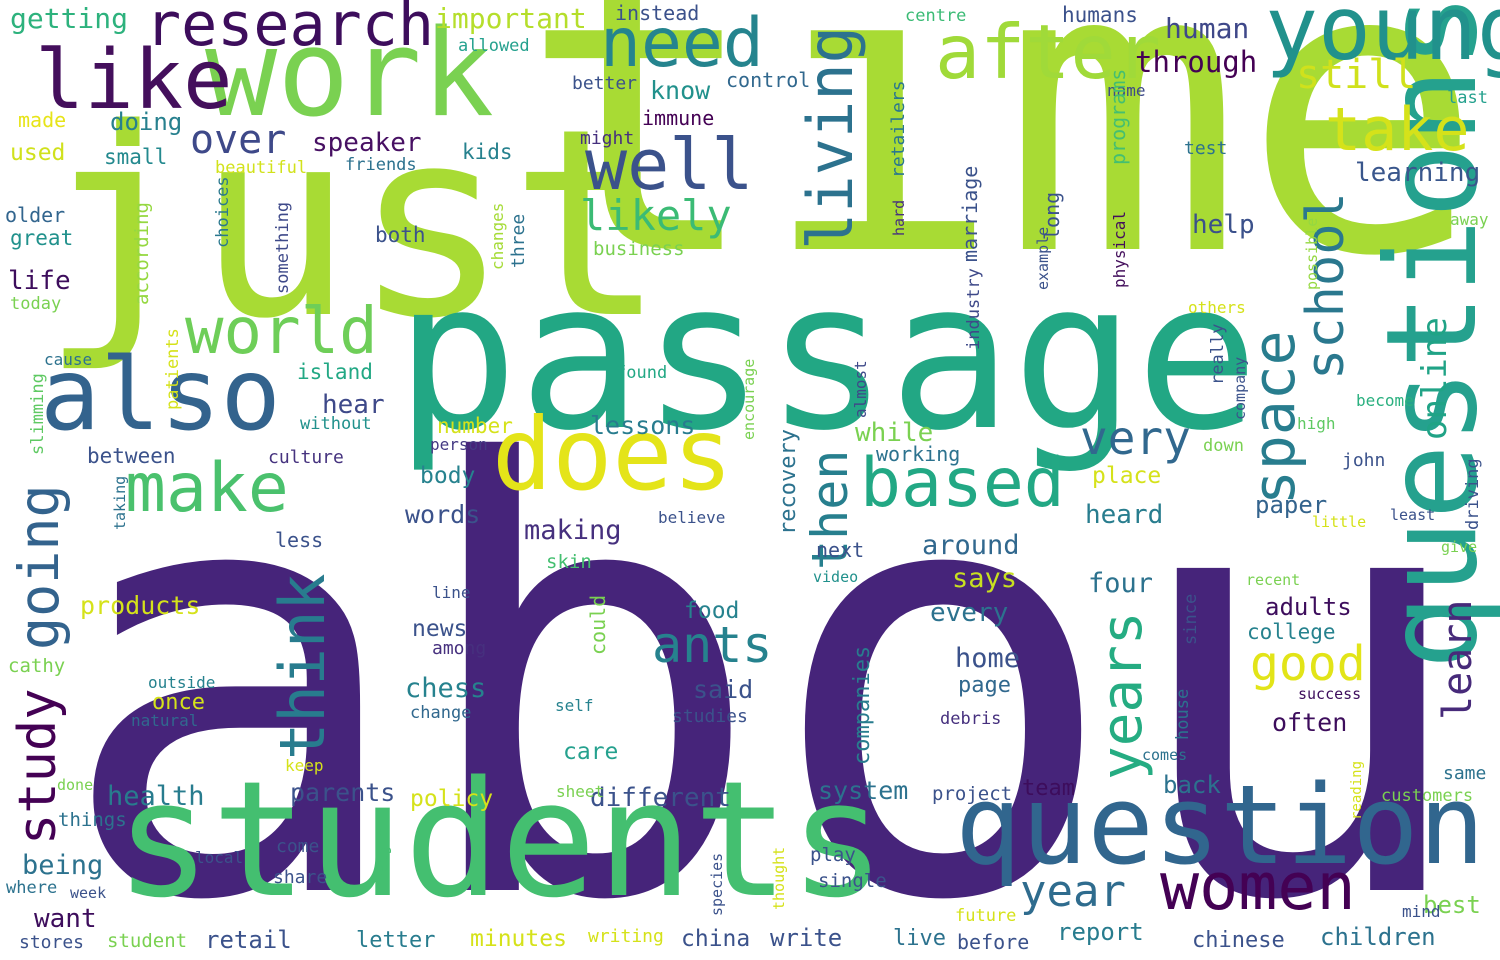  I want to click on word-share: share, so click(300, 877).